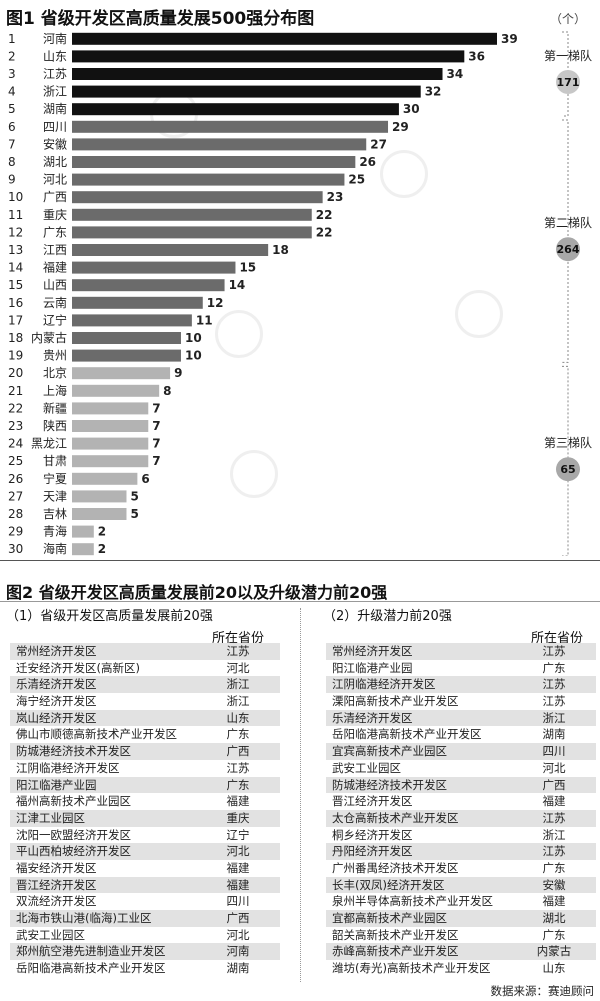 The height and width of the screenshot is (1001, 600). Describe the element at coordinates (55, 319) in the screenshot. I see `category-label: 辽宁` at that location.